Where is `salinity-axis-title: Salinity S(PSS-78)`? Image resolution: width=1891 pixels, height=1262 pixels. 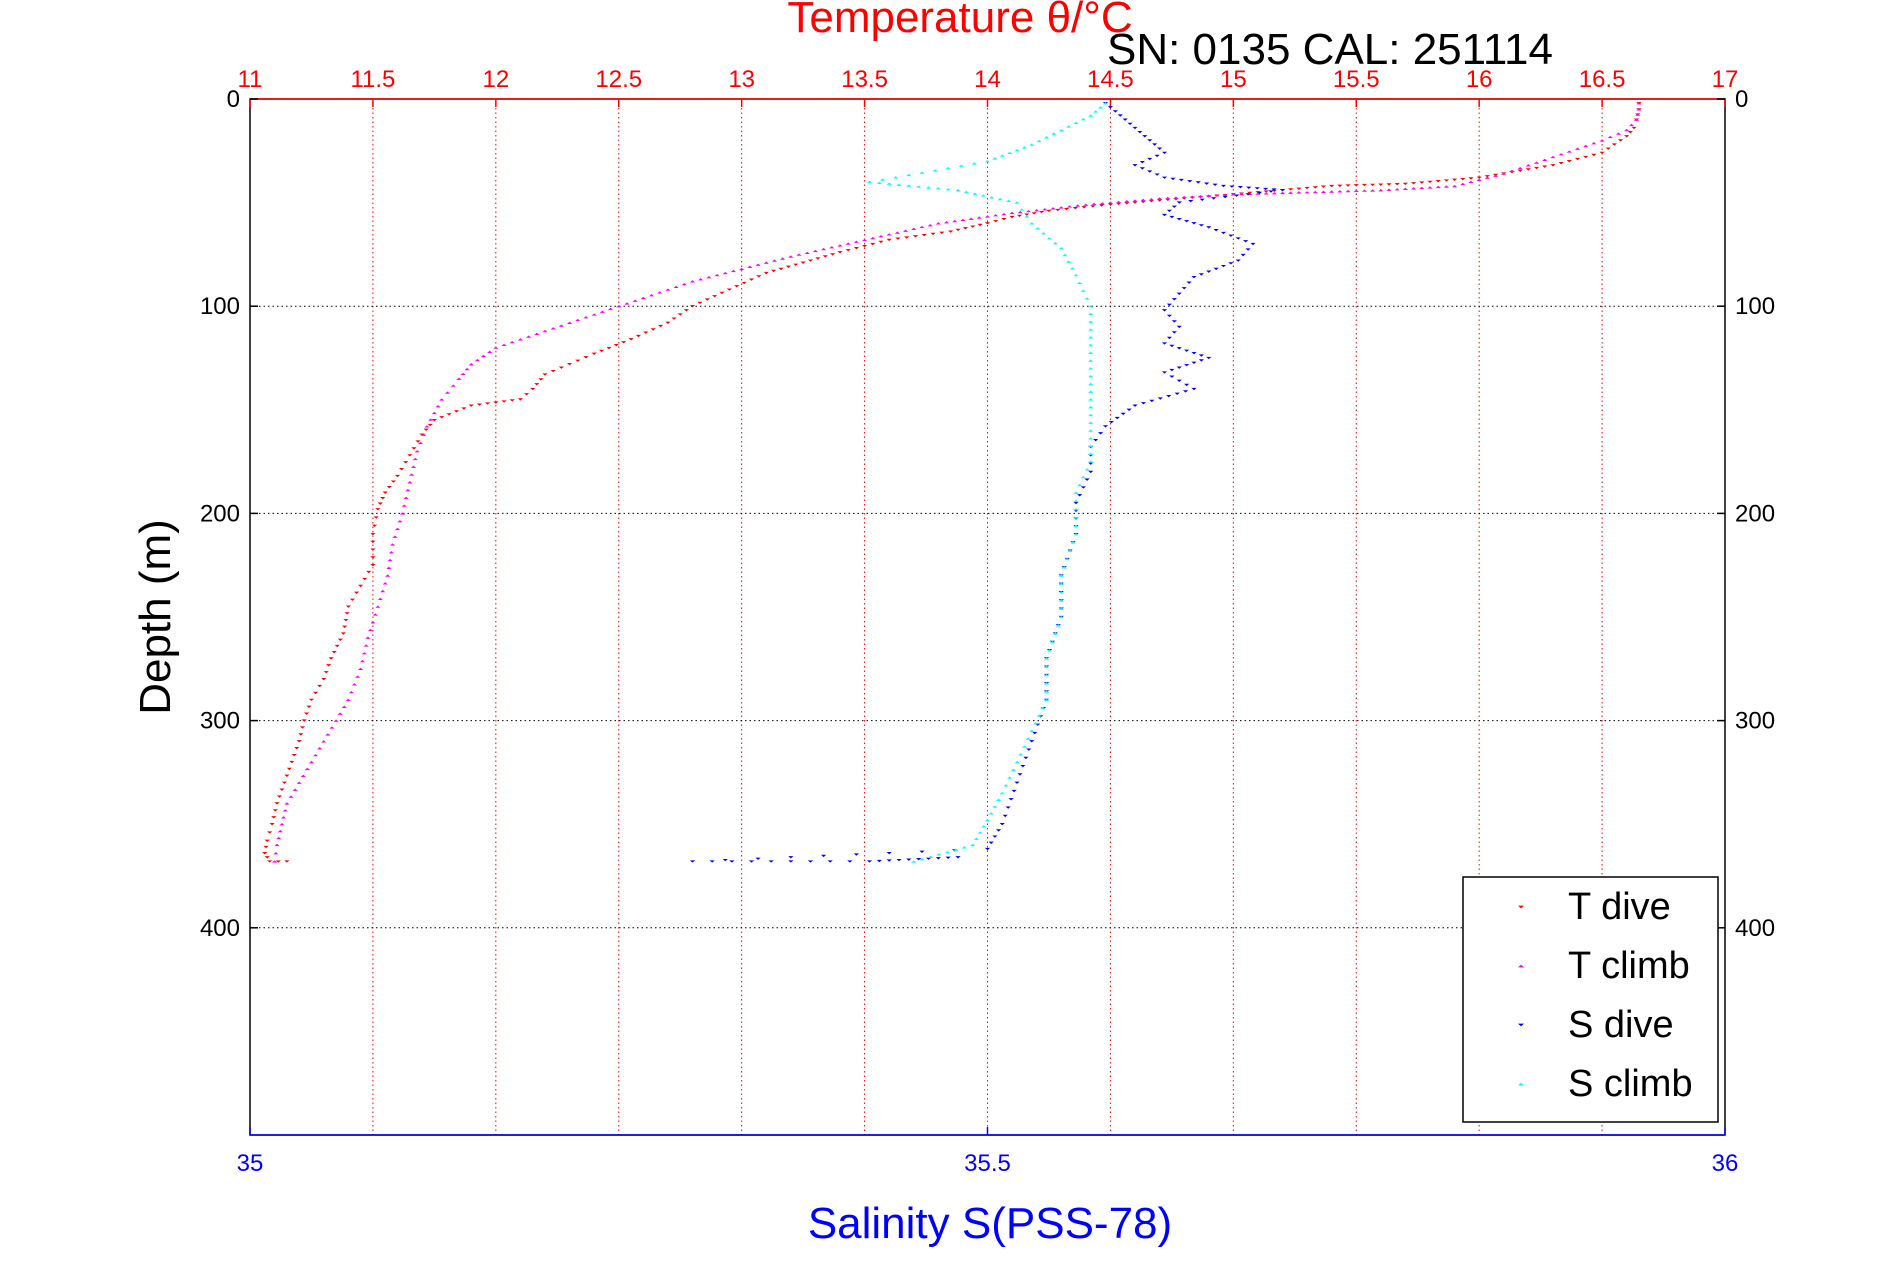
salinity-axis-title: Salinity S(PSS-78) is located at coordinates (990, 1223).